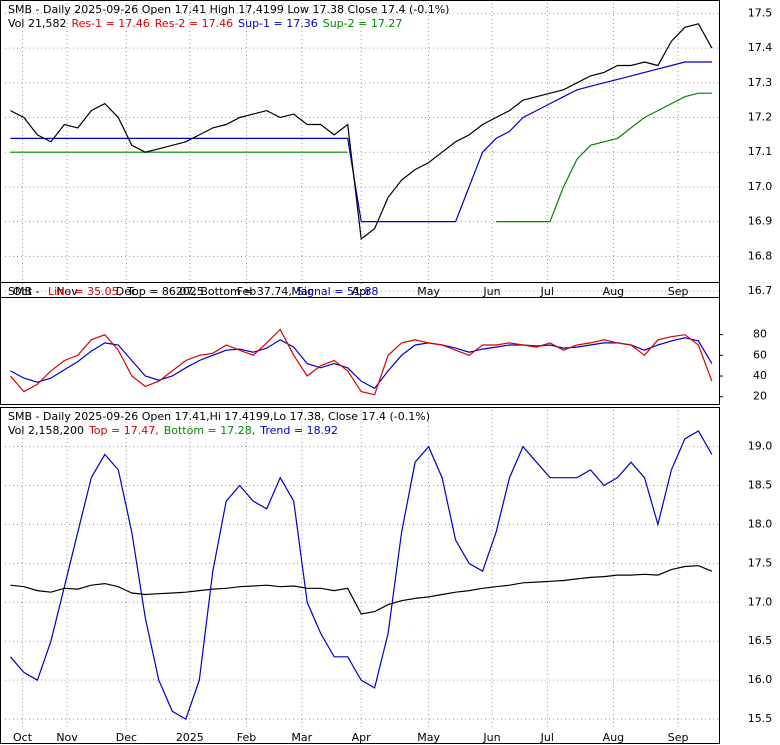 Image resolution: width=780 pixels, height=745 pixels. I want to click on y-tick-label: 18.5, so click(760, 485).